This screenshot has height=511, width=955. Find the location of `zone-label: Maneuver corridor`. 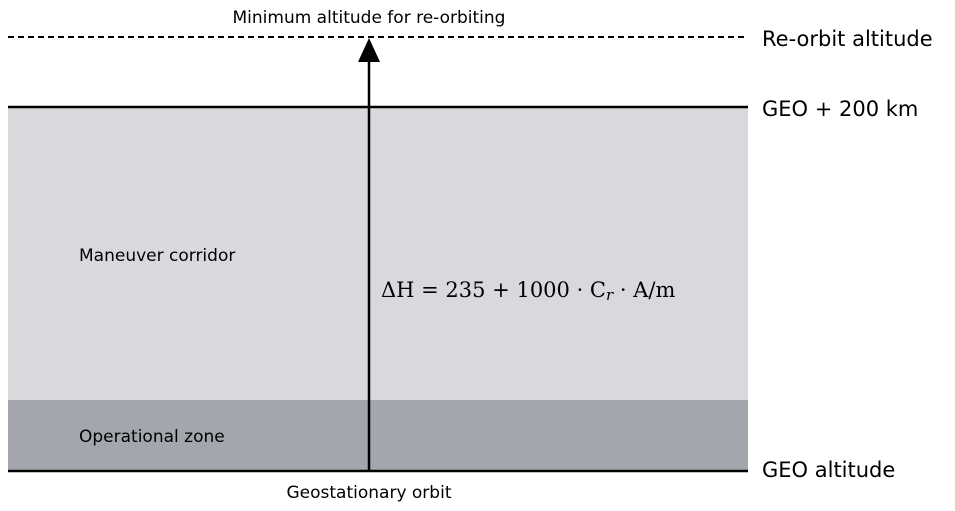

zone-label: Maneuver corridor is located at coordinates (157, 256).